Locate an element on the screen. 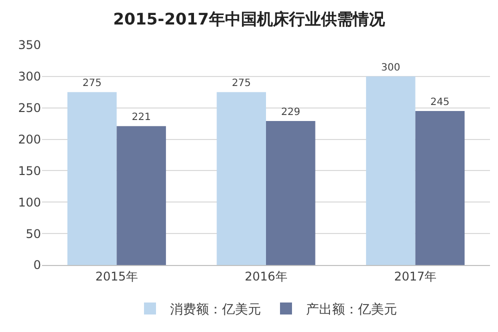  x-tick-label: 2016年 is located at coordinates (266, 276).